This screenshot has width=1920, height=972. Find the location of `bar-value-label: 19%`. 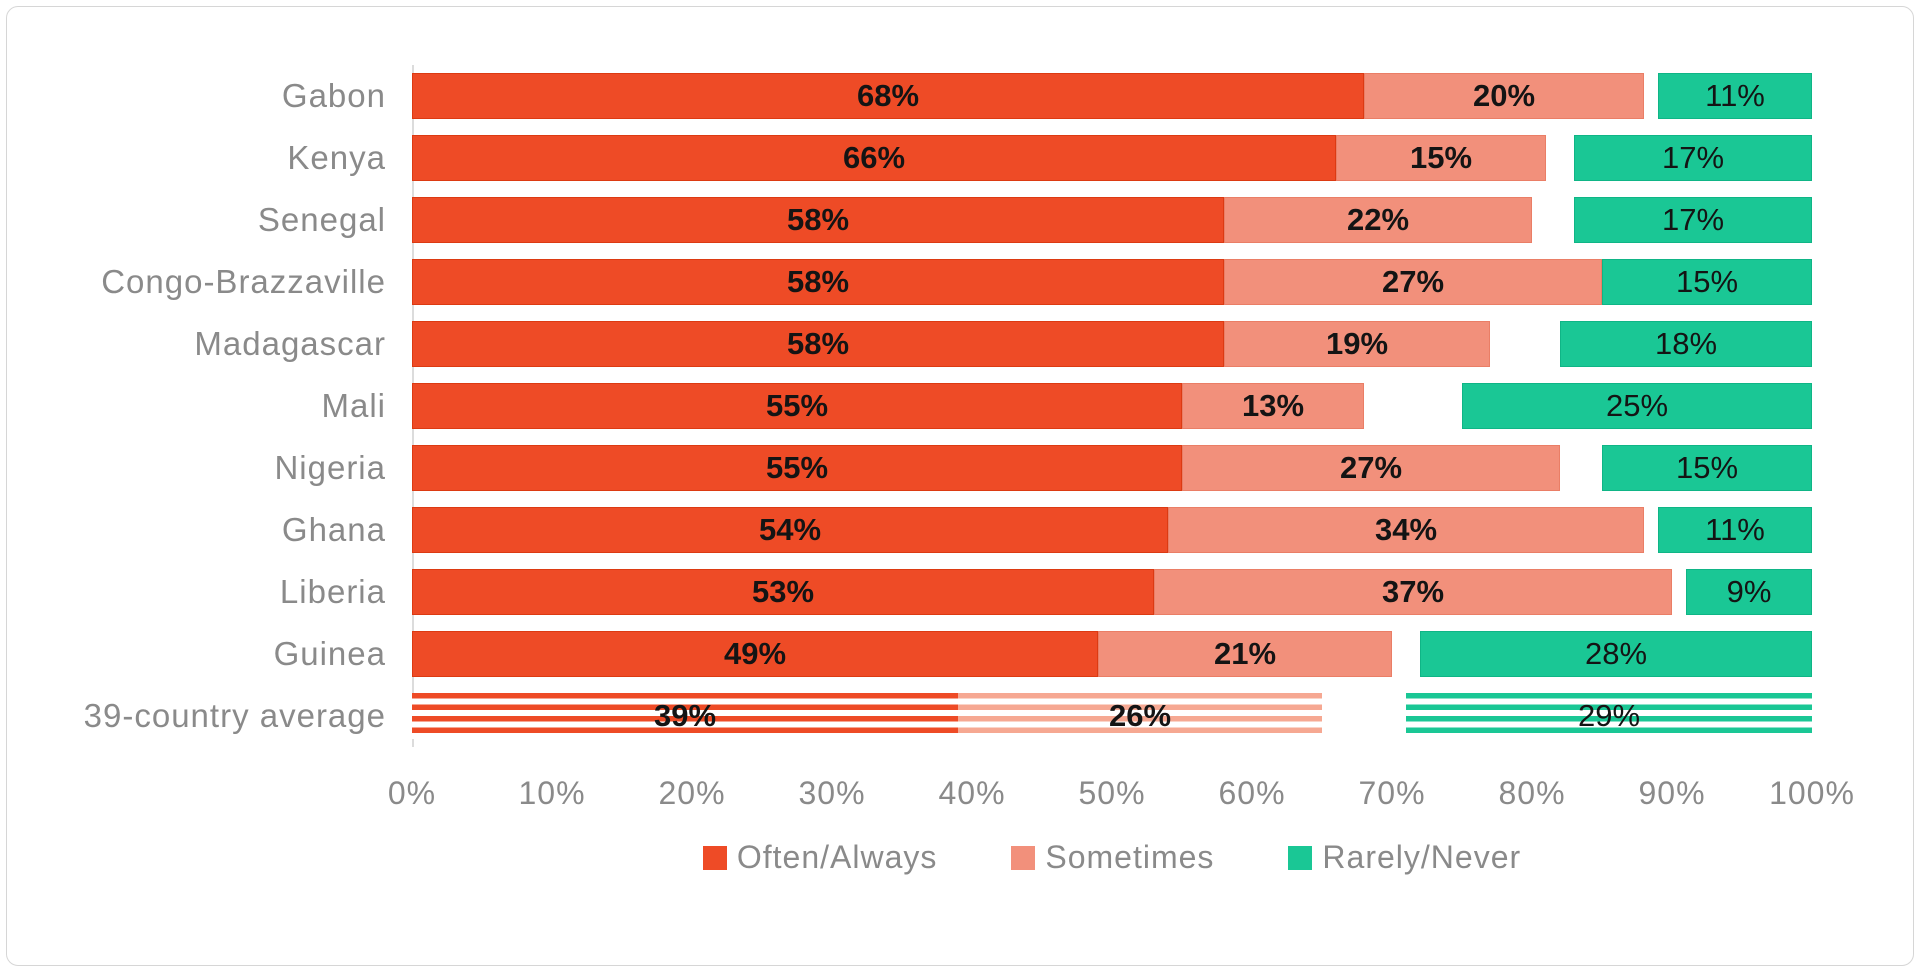

bar-value-label: 19% is located at coordinates (1357, 343).